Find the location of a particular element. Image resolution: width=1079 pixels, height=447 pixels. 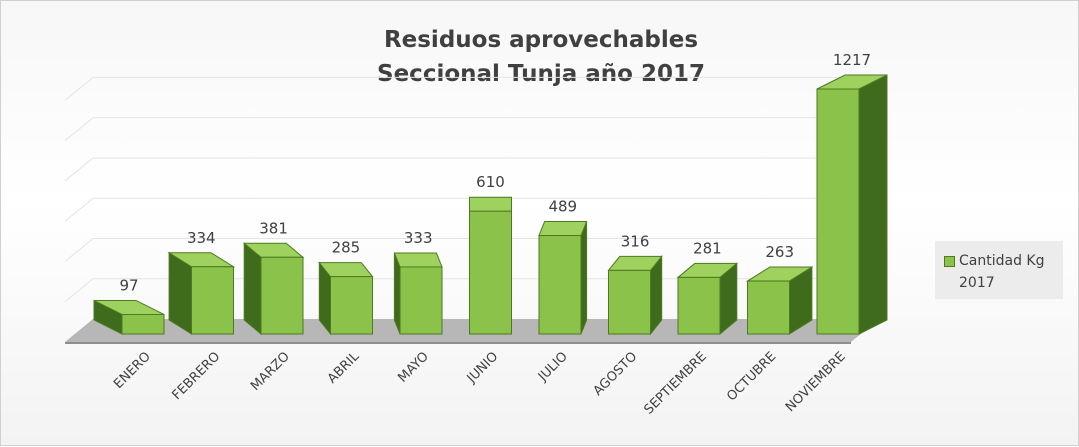

bar-octubre: 263 is located at coordinates (779, 289).